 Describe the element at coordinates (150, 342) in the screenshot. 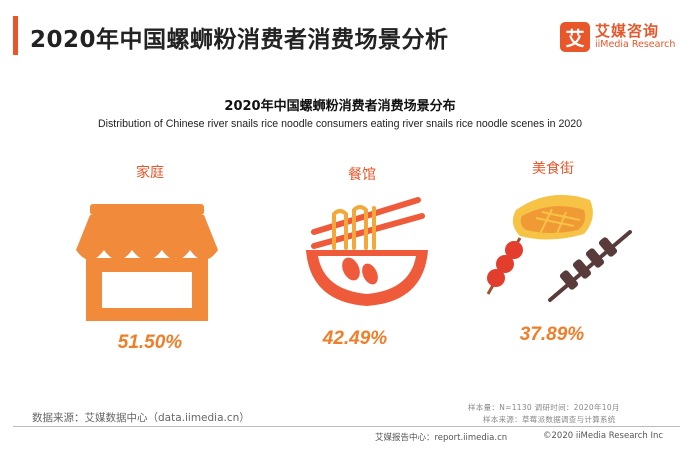

I see `value-label-home: 51.50%` at that location.